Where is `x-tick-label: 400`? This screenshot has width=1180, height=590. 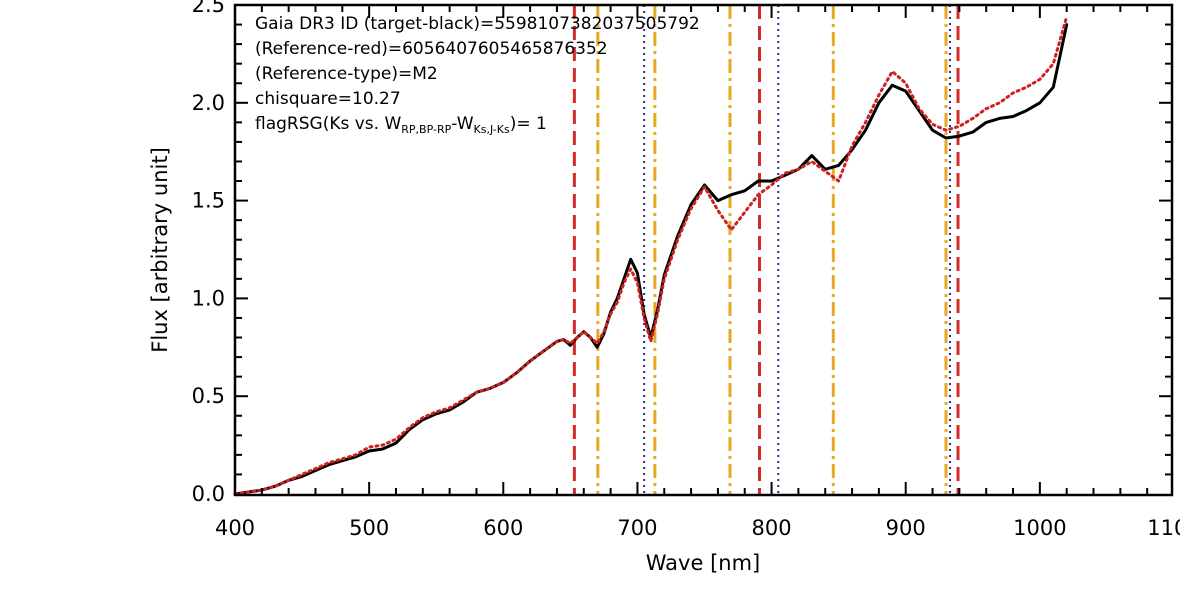 x-tick-label: 400 is located at coordinates (235, 528).